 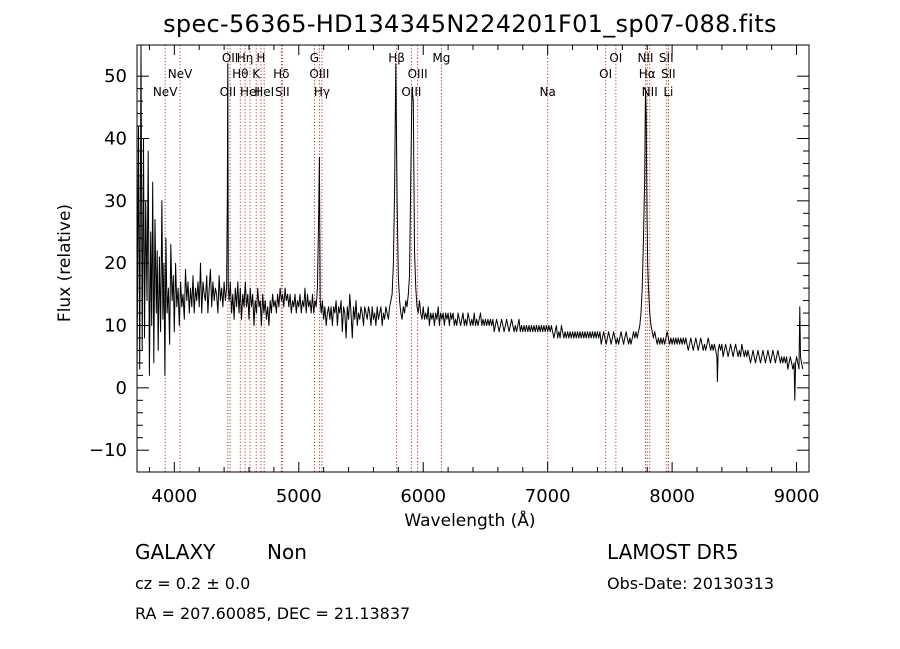 What do you see at coordinates (672, 496) in the screenshot?
I see `x-tick-label: 8000` at bounding box center [672, 496].